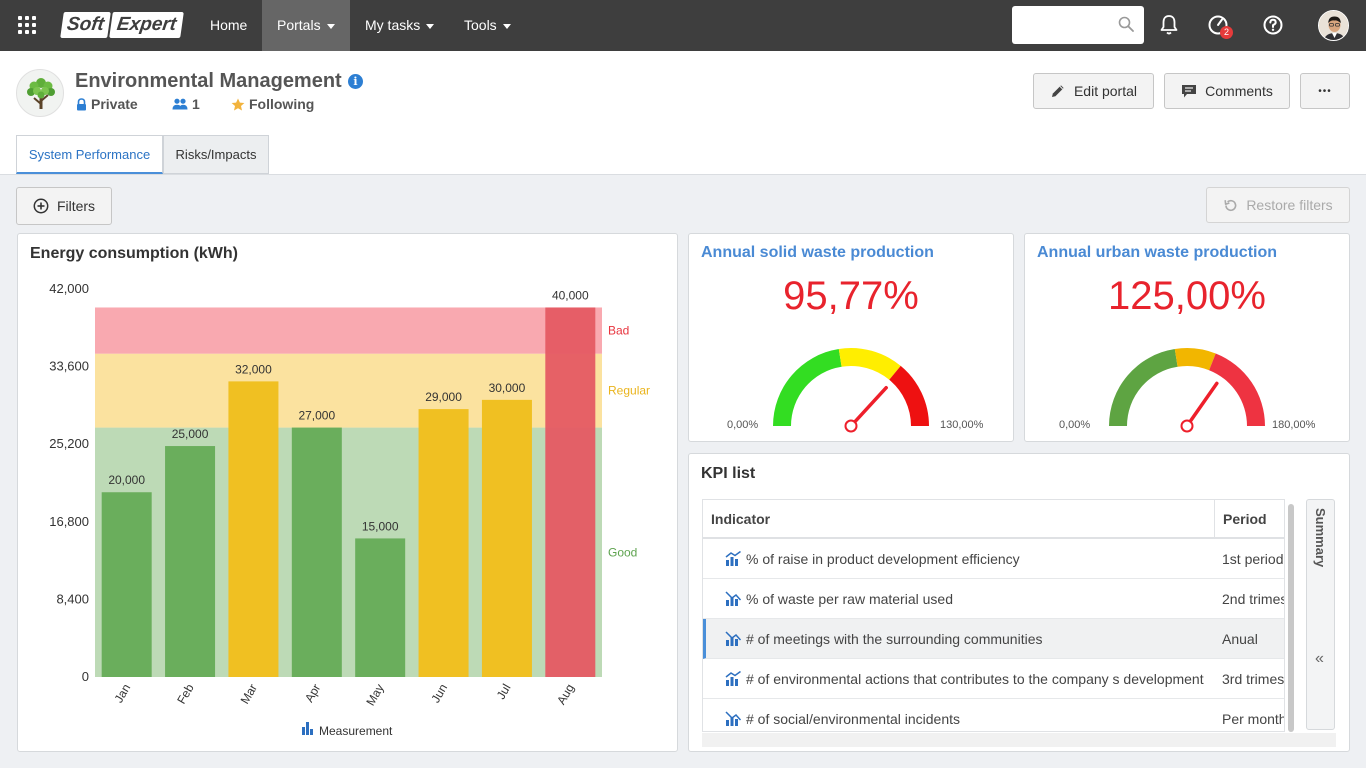  Describe the element at coordinates (741, 519) in the screenshot. I see `col-indicator-header: Indicator` at that location.